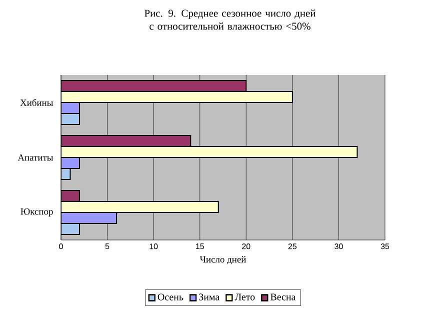 The width and height of the screenshot is (432, 332). I want to click on y-tick-label: Юкспор, so click(36, 212).